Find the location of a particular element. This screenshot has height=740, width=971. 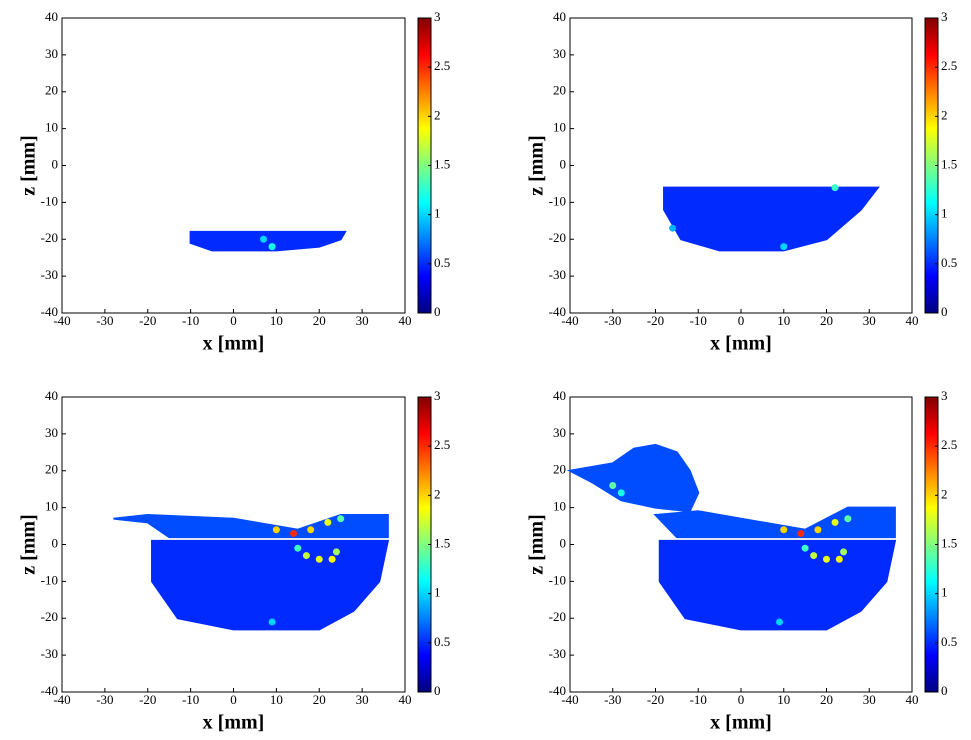

y-tick-label: -40 is located at coordinates (49, 311).